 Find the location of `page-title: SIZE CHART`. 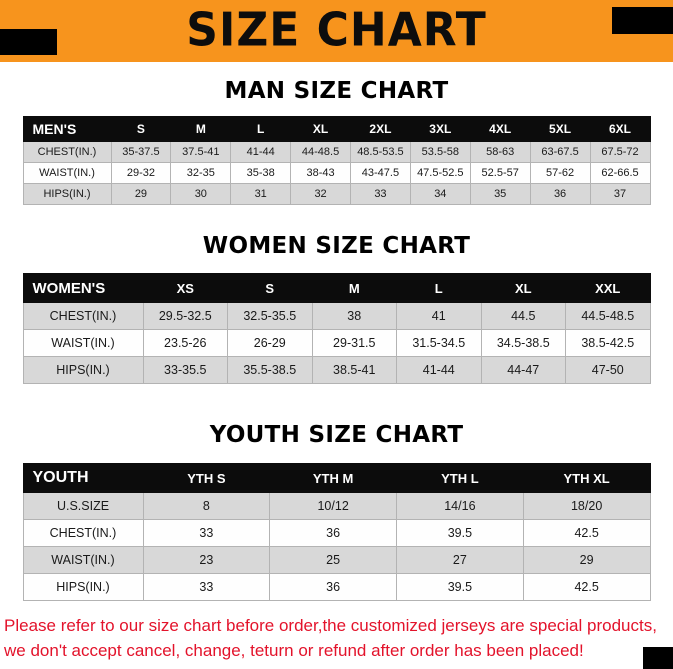

page-title: SIZE CHART is located at coordinates (336, 30).